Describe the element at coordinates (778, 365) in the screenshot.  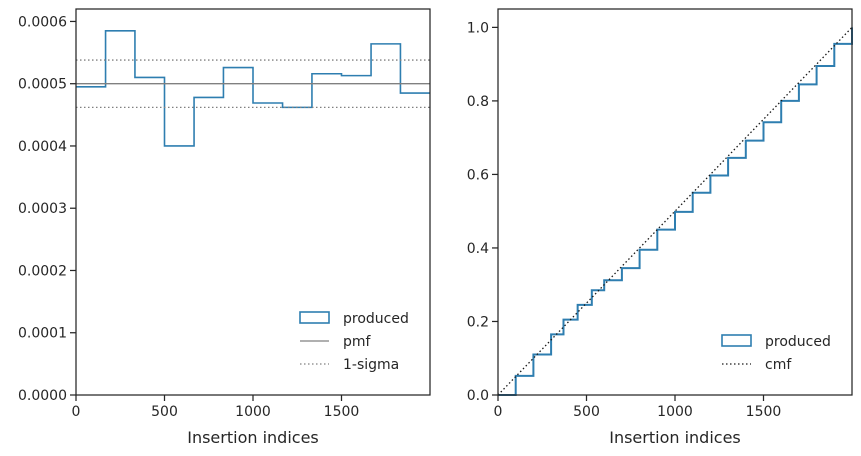
I see `legend-label: cmf` at that location.